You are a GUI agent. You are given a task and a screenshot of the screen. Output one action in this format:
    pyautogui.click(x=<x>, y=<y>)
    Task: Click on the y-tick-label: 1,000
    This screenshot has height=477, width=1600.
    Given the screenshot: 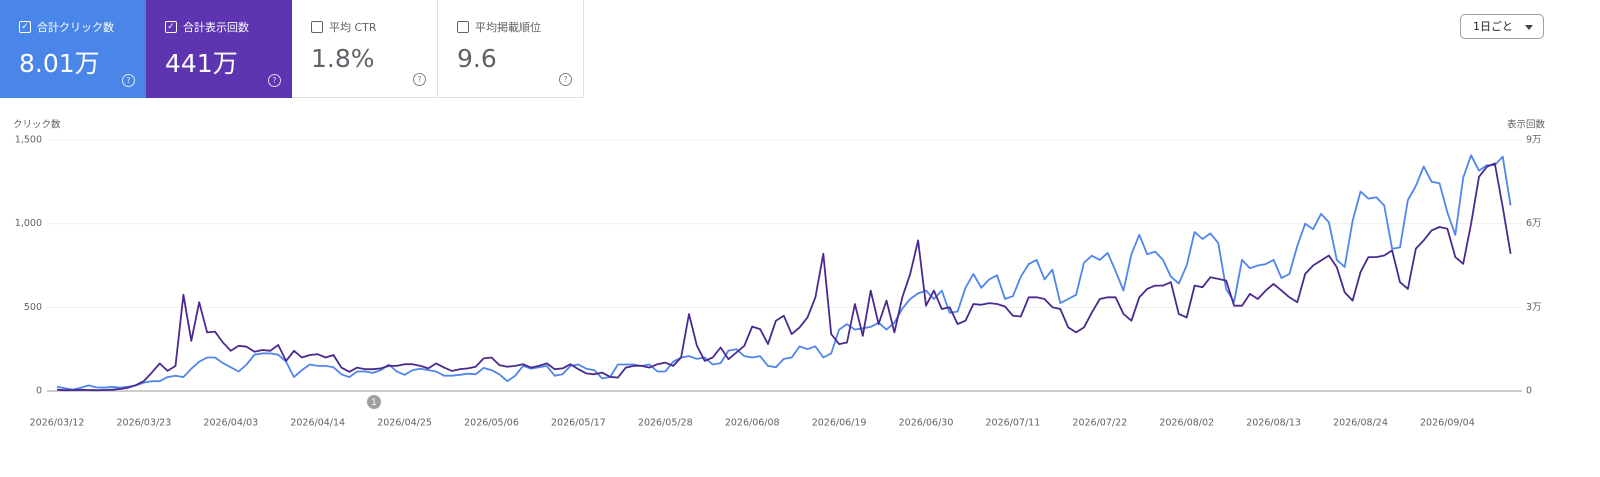 What is the action you would take?
    pyautogui.click(x=28, y=223)
    